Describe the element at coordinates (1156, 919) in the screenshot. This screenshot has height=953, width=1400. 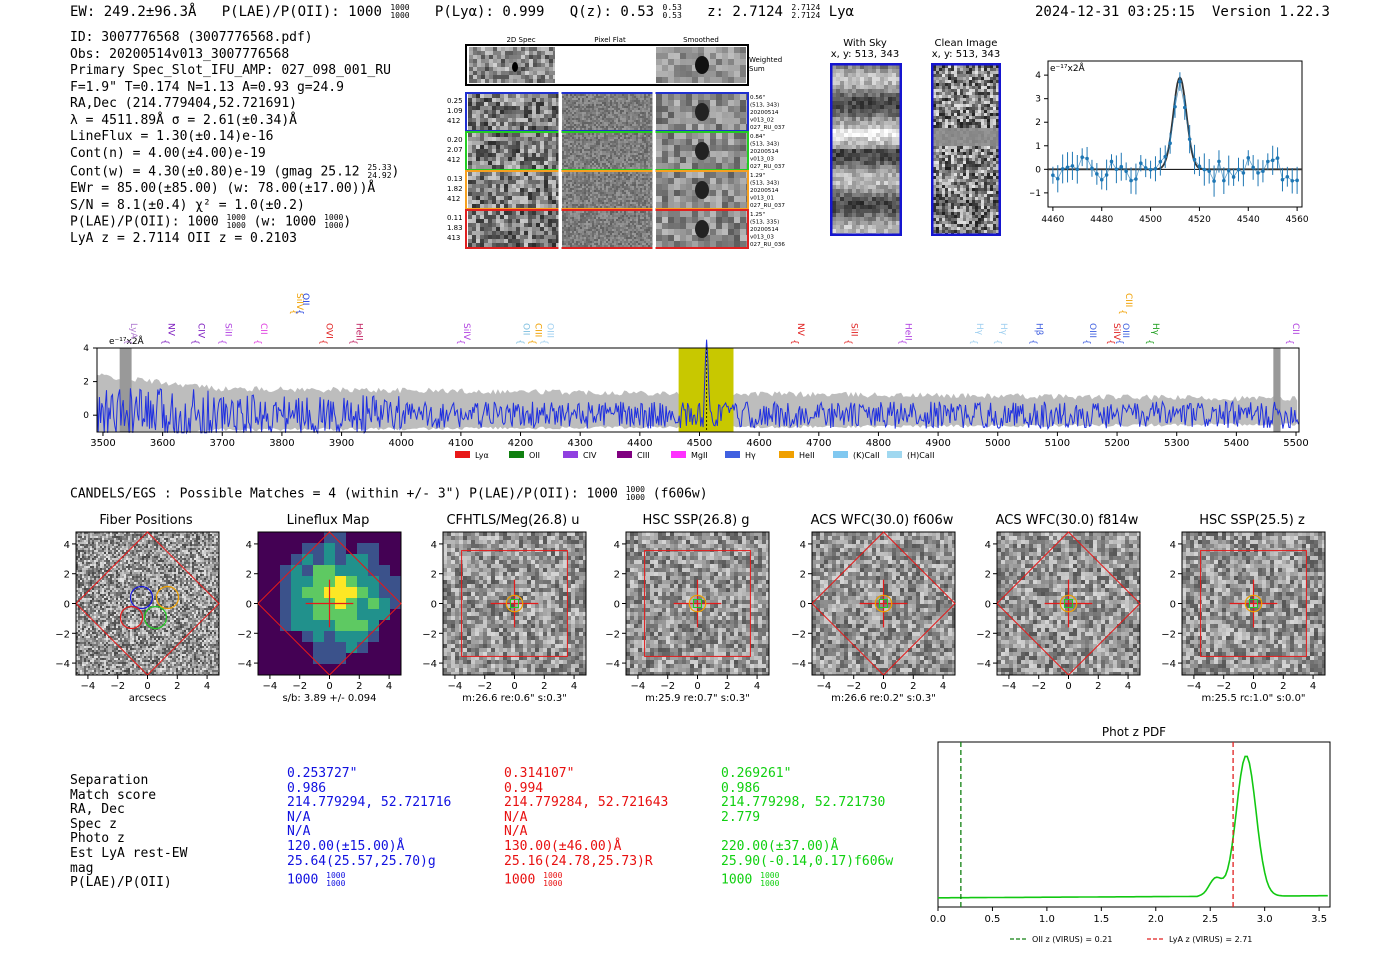
I see `x-tick-label: 2.0` at that location.